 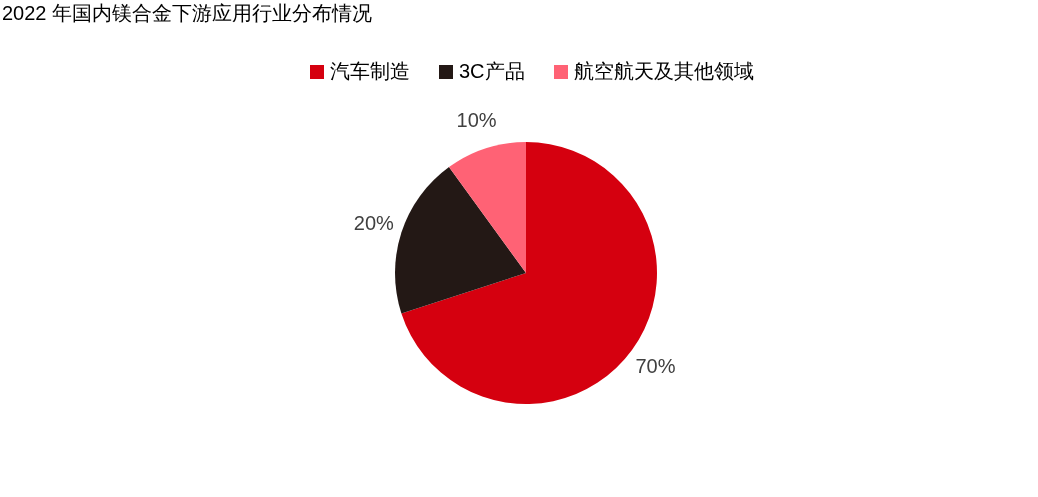 What do you see at coordinates (187, 13) in the screenshot?
I see `chart-title: 2022 年国内镁合金下游应用行业分布情况` at bounding box center [187, 13].